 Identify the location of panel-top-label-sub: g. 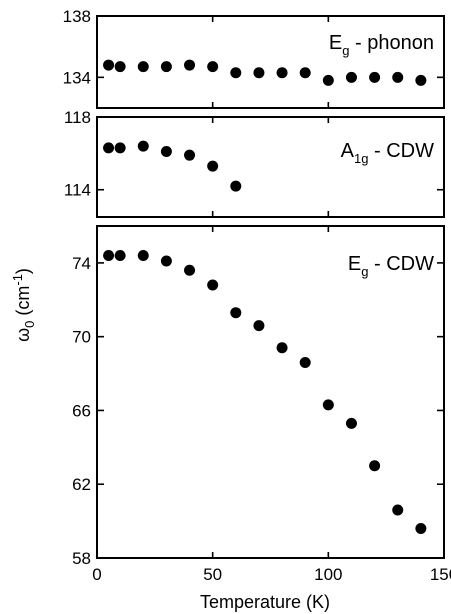
(345, 50).